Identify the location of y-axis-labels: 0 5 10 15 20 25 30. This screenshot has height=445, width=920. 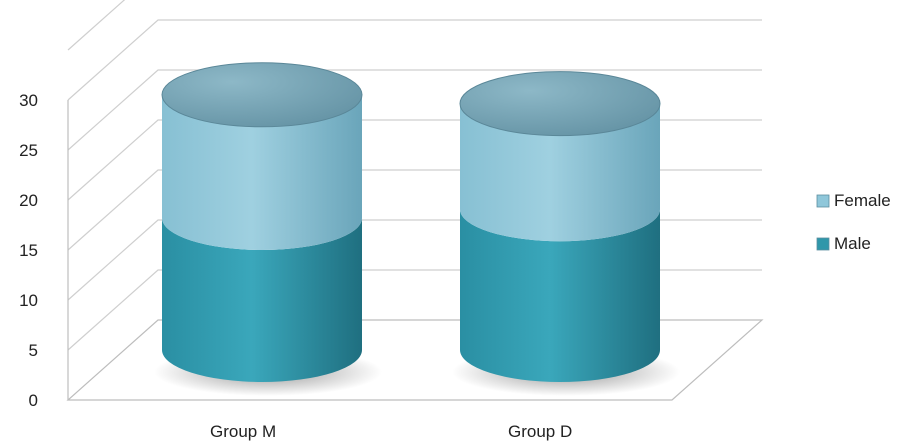
(28, 250).